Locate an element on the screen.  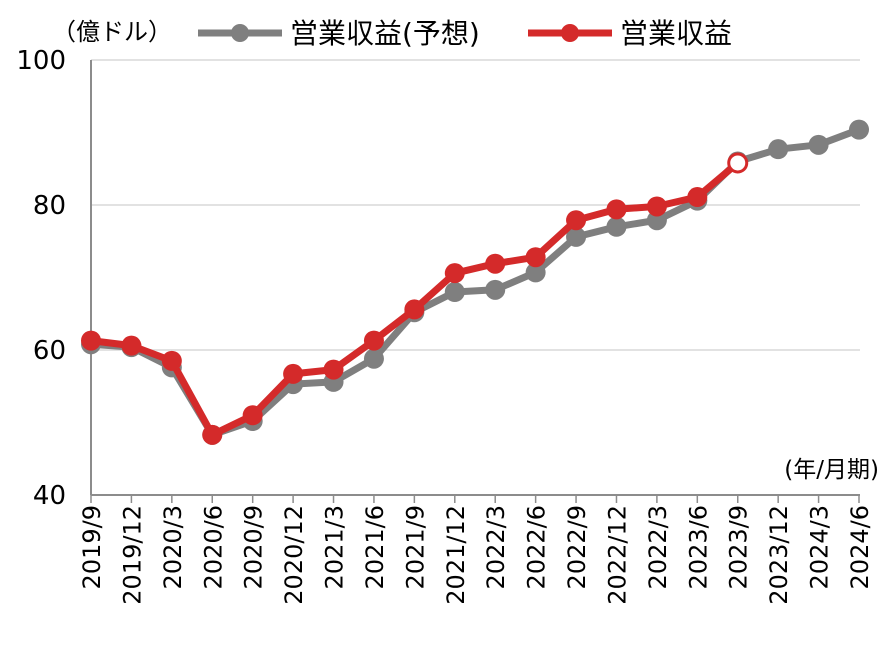
x-tick-label: 2020/12 is located at coordinates (294, 555).